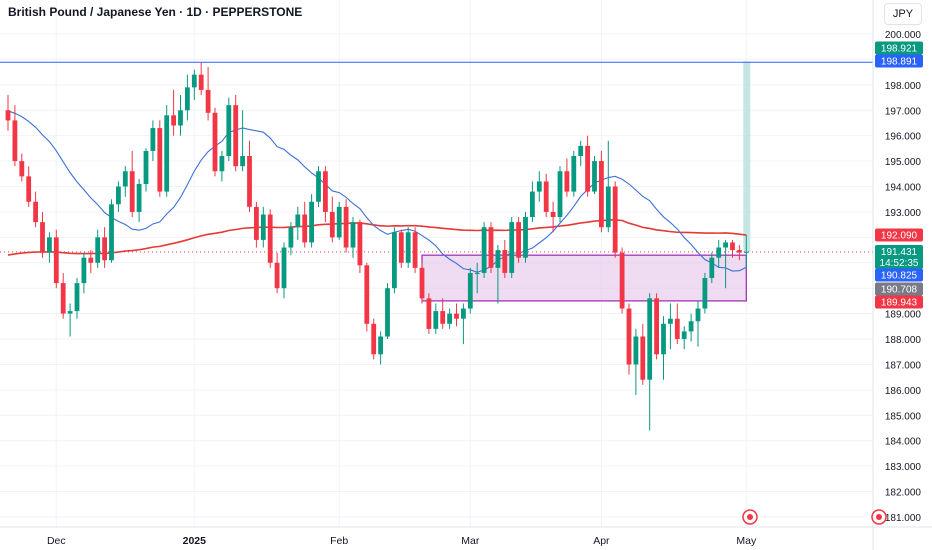 The height and width of the screenshot is (550, 932). I want to click on alert-icon, so click(750, 517).